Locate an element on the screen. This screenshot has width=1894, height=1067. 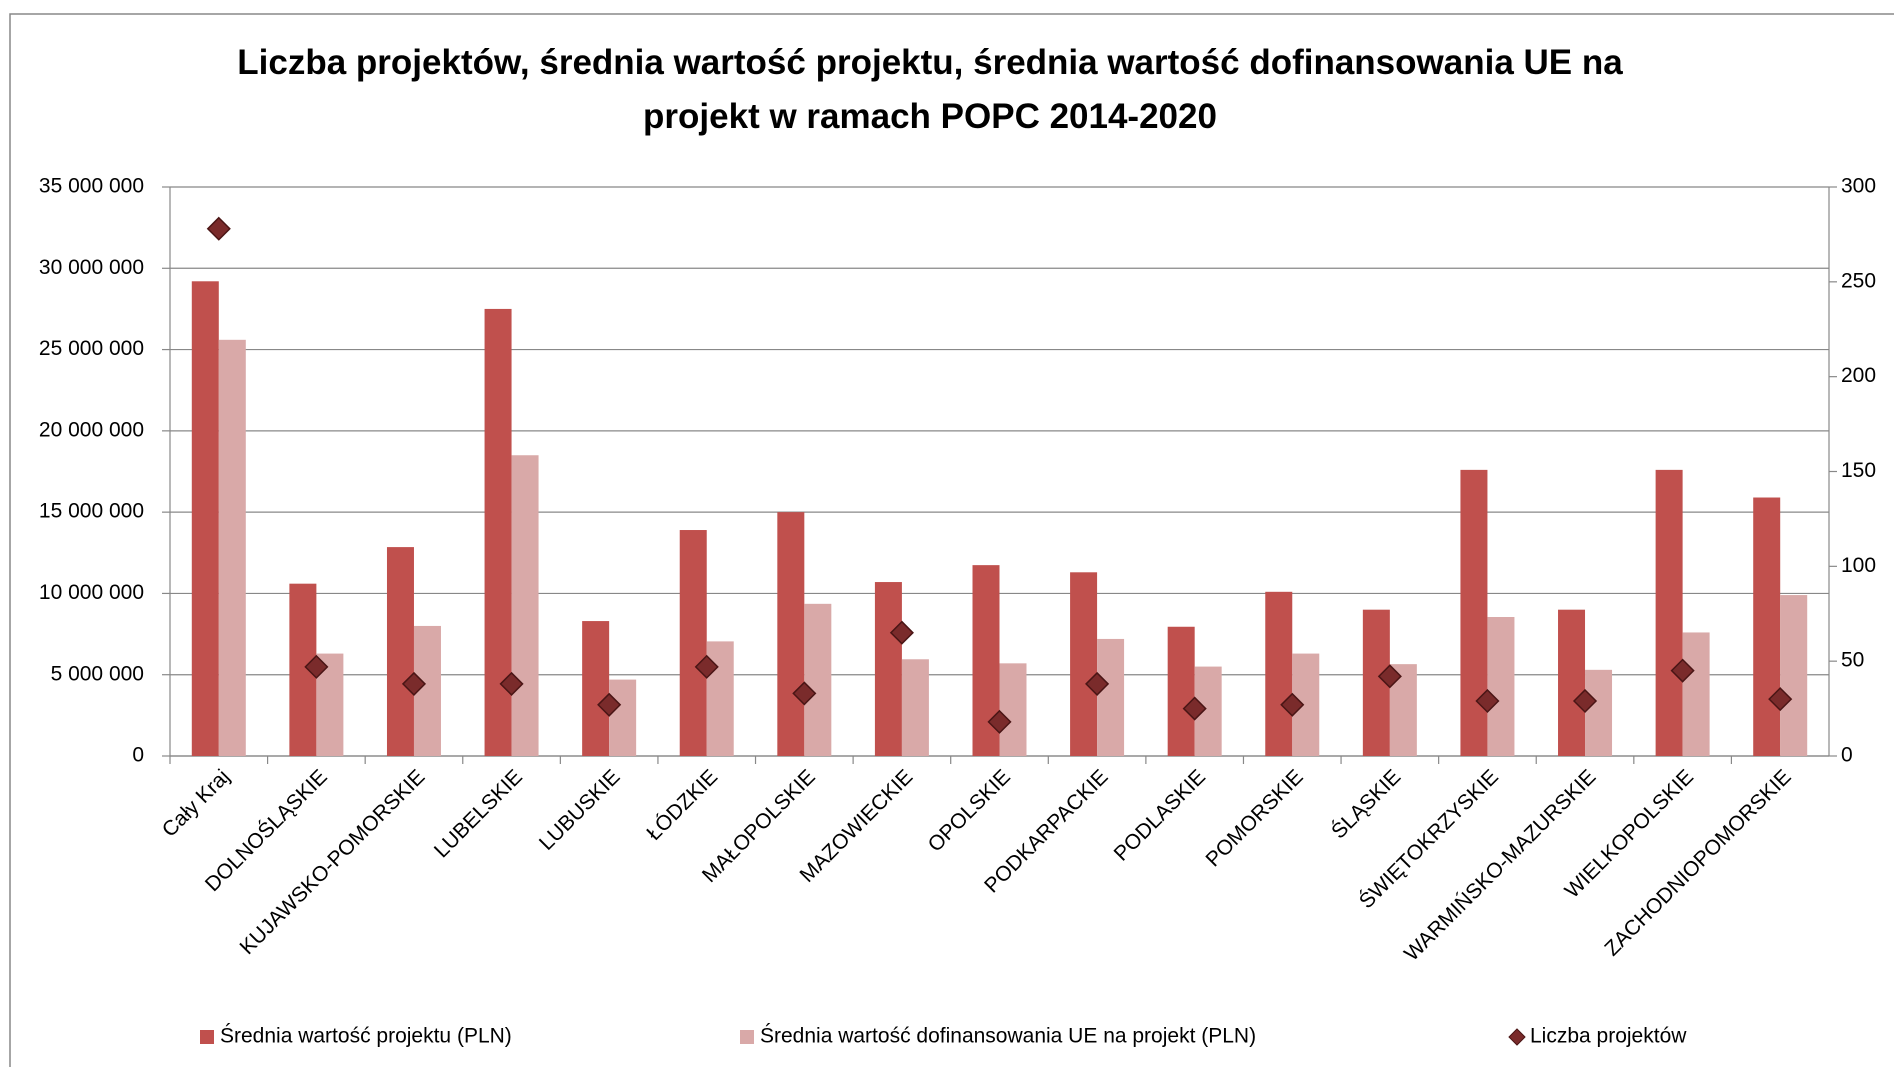
x-tick-label: LUBELSKIE is located at coordinates (478, 813).